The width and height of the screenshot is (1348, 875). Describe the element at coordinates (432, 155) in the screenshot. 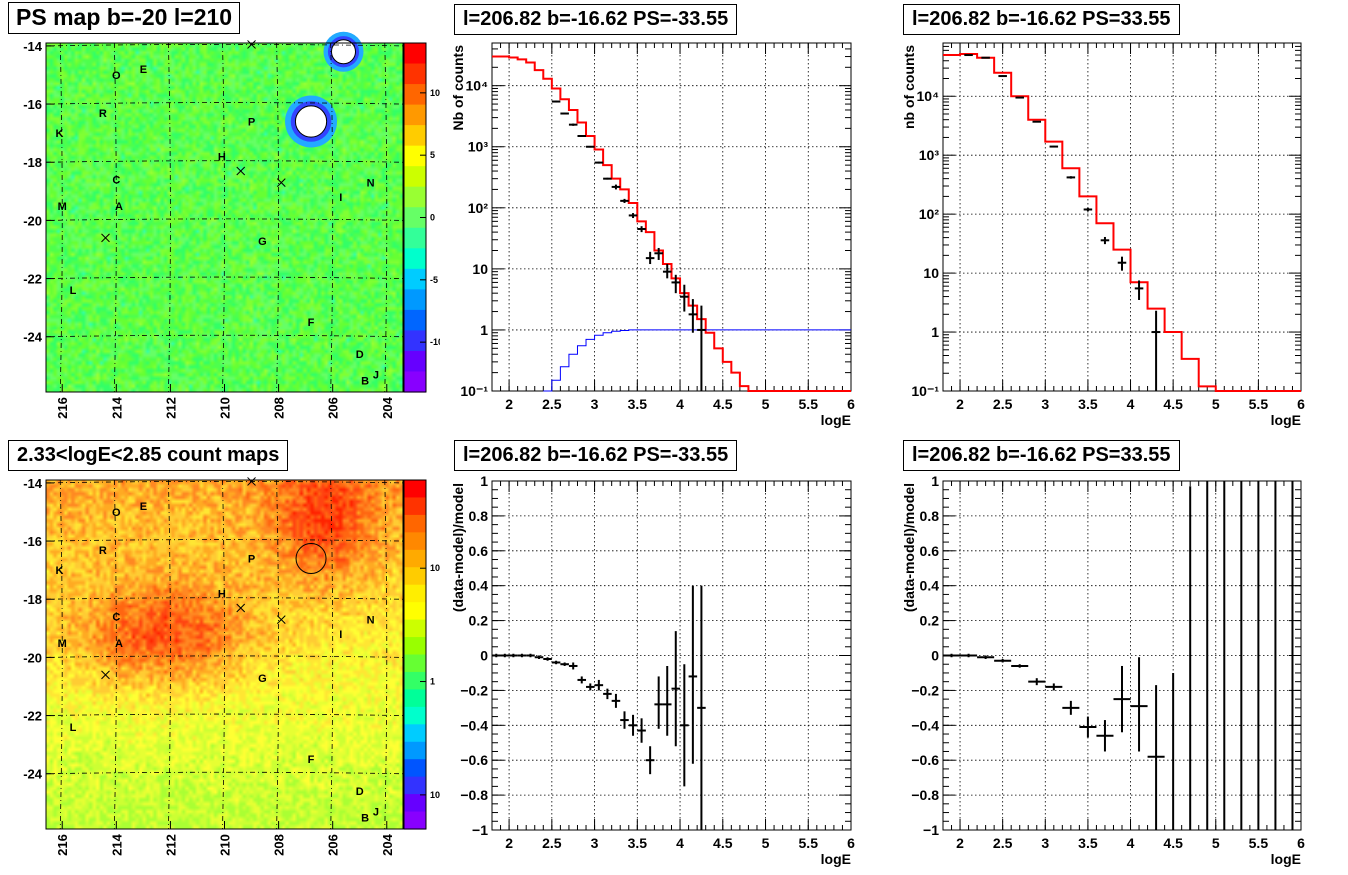

I see `colorbar-tick-label: 5` at that location.